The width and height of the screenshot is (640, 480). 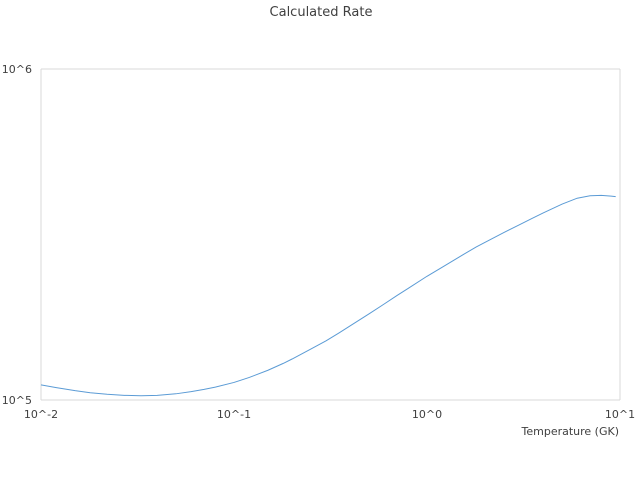 I want to click on chart-title: Calculated Rate, so click(x=321, y=12).